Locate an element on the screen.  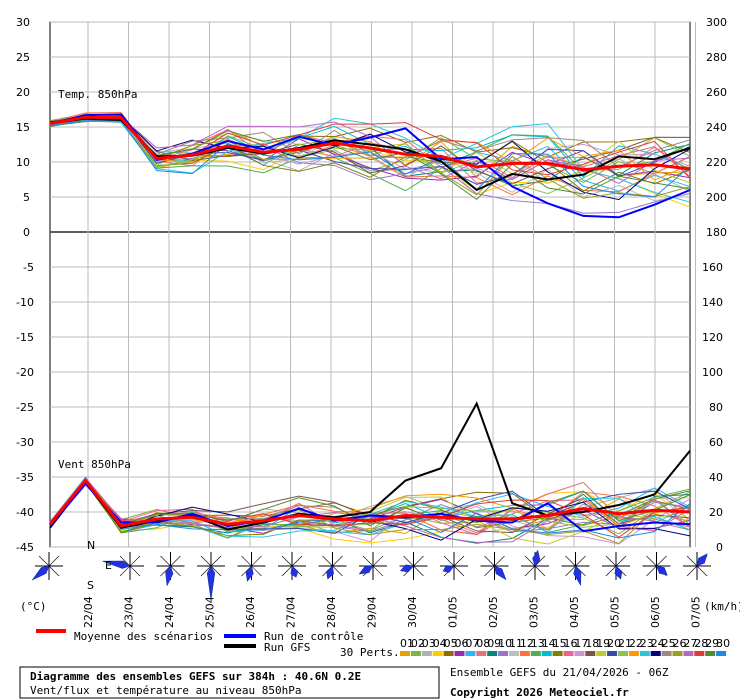
x-tick-label: 03/05 is located at coordinates (534, 612).